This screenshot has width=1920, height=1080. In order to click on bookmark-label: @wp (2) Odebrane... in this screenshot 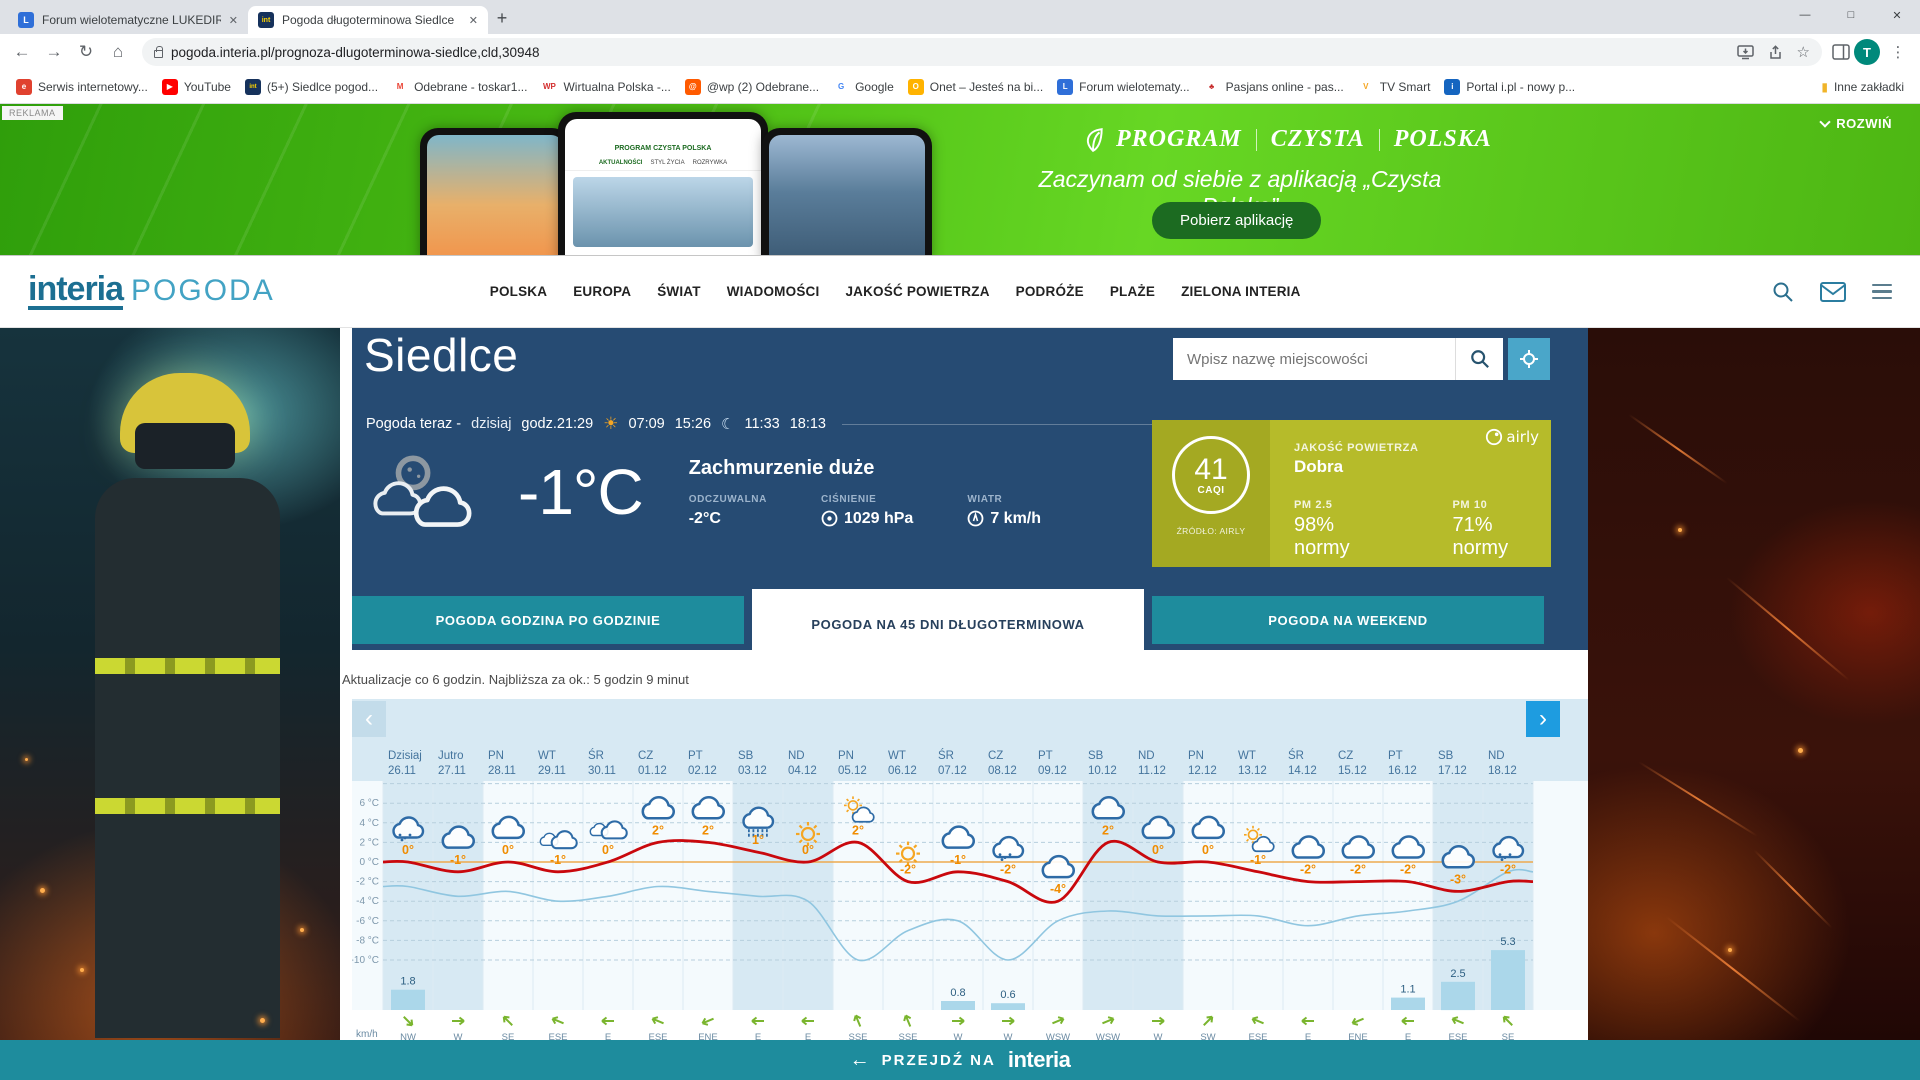, I will do `click(763, 86)`.